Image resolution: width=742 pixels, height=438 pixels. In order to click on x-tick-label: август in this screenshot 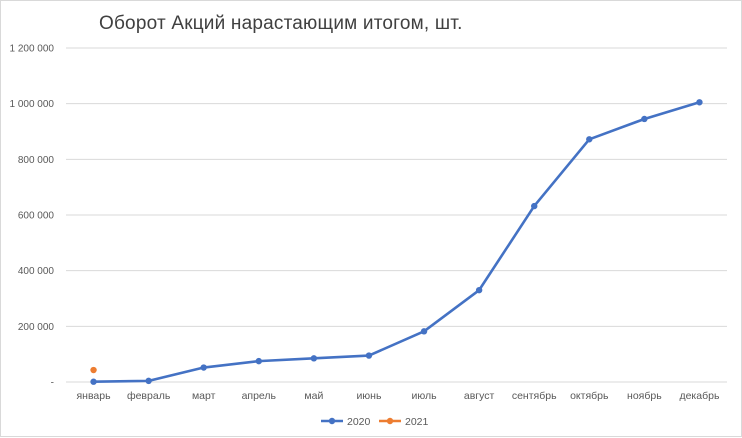, I will do `click(479, 396)`.